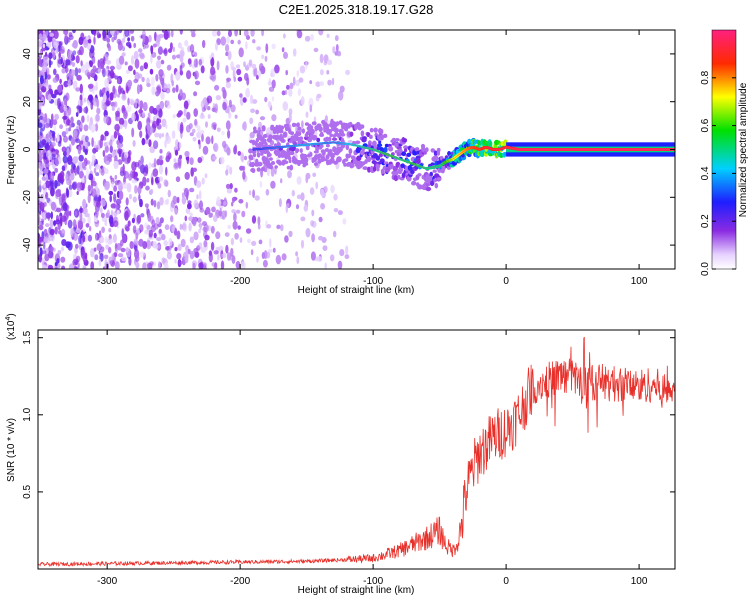  Describe the element at coordinates (11, 326) in the screenshot. I see `snr-scale-label: (x104)` at that location.